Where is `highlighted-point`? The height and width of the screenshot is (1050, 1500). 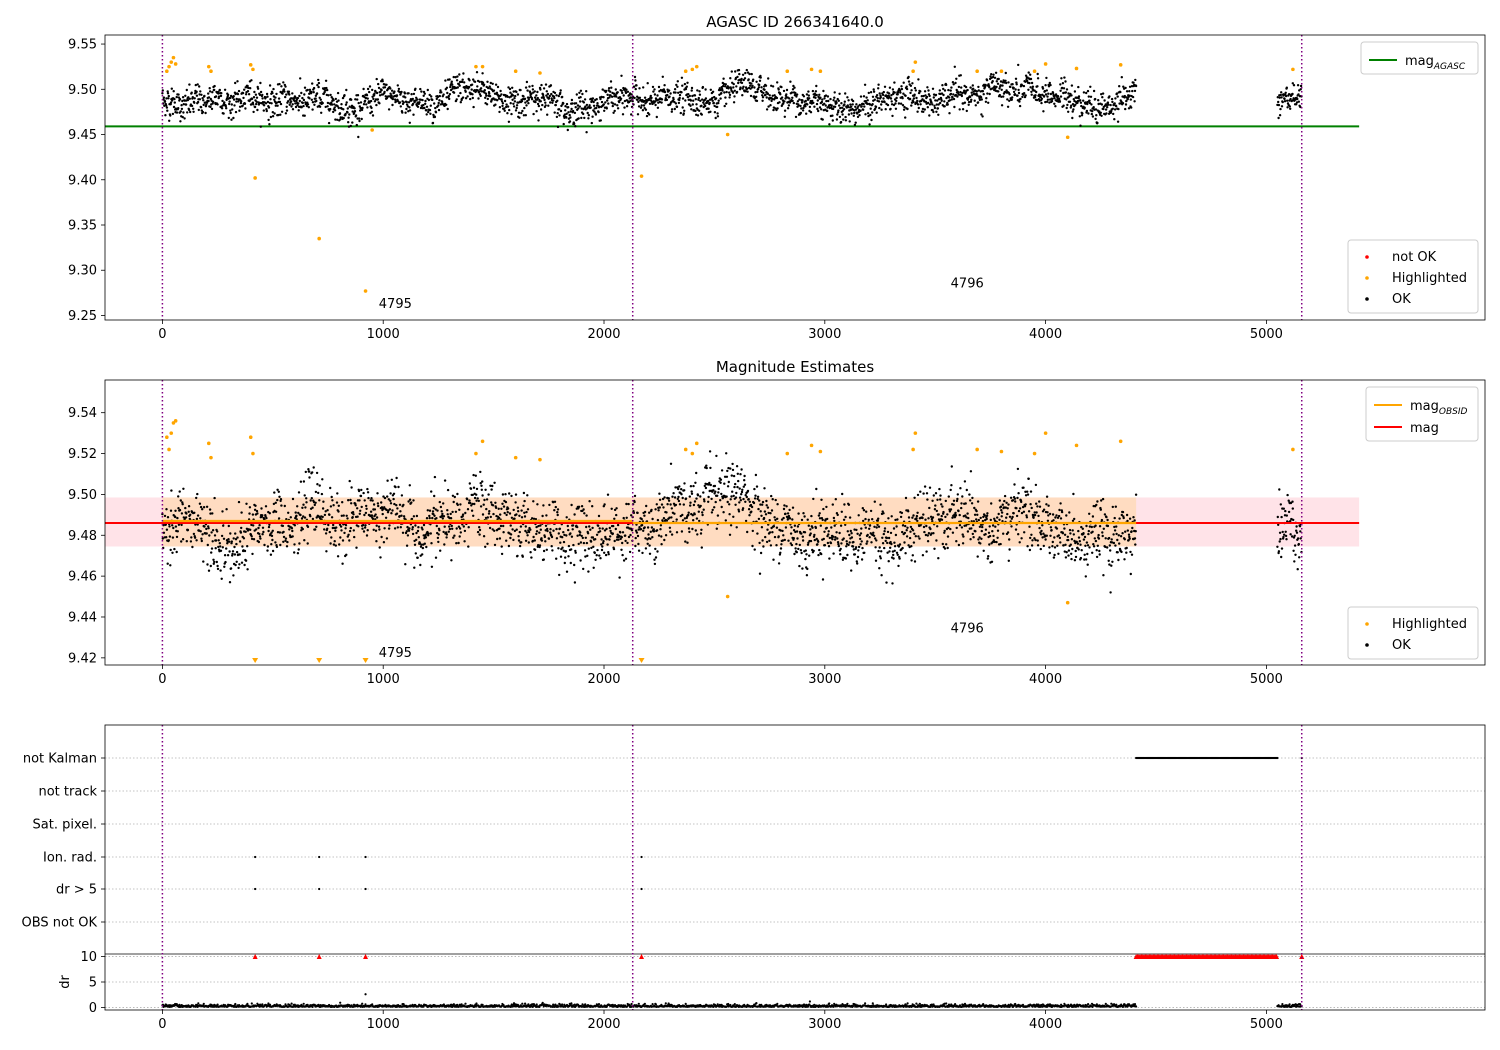
highlighted-point is located at coordinates (540, 73).